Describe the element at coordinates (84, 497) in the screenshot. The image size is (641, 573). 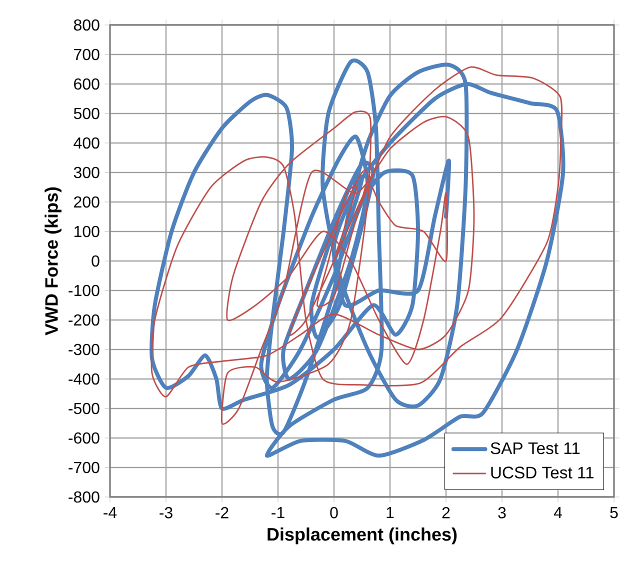
I see `y-tick-label: -800` at that location.